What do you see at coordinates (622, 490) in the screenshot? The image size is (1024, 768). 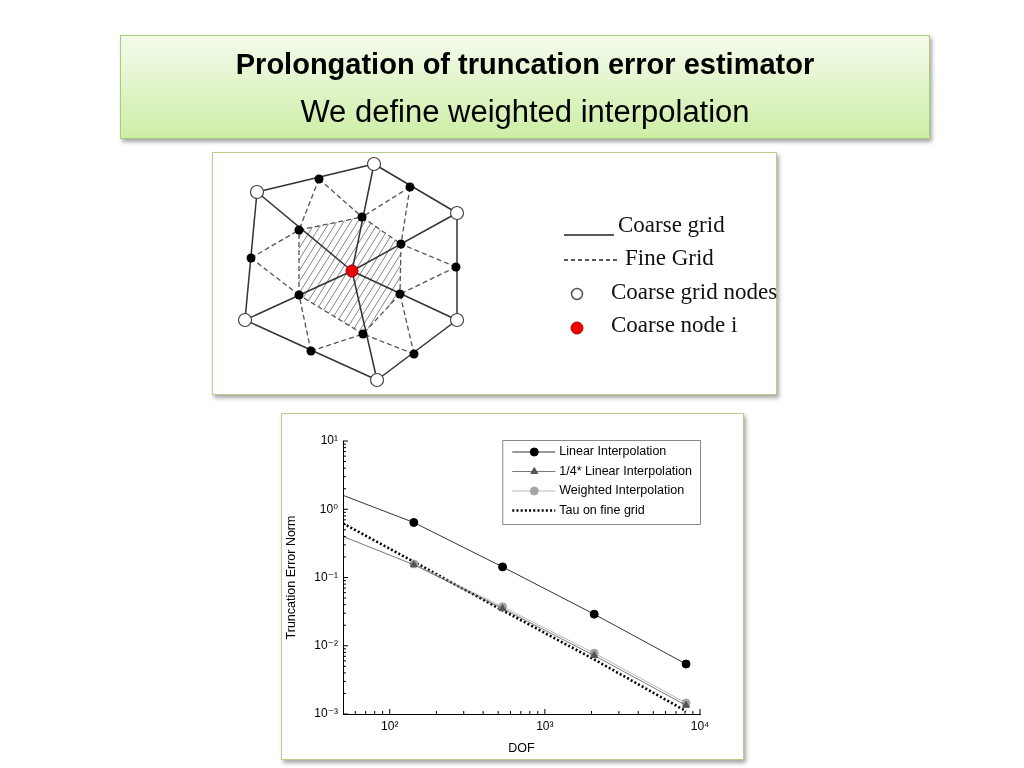 I see `legend-label: Weighted Interpolation` at bounding box center [622, 490].